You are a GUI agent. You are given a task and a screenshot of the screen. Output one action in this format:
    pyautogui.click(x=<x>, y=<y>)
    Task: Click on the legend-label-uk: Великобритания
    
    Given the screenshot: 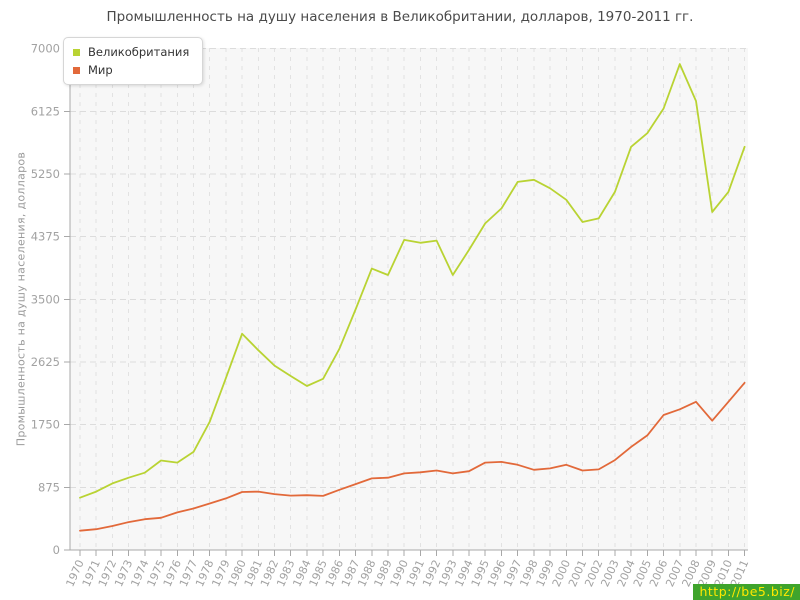 What is the action you would take?
    pyautogui.click(x=139, y=52)
    